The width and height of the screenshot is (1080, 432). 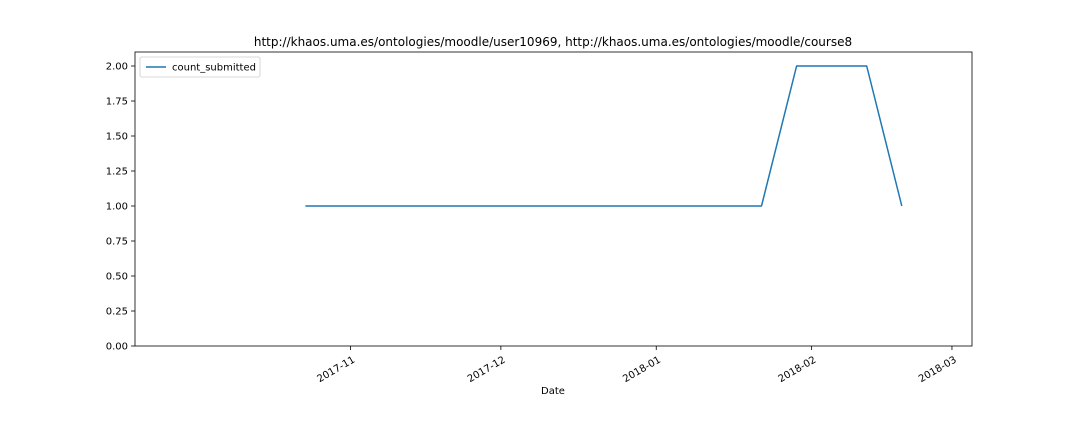 I want to click on x-tick-label: 2018-03, so click(x=938, y=370).